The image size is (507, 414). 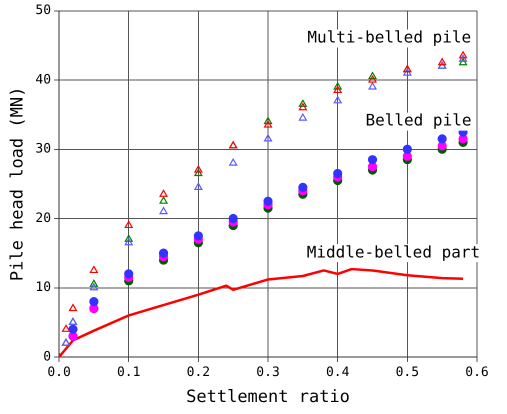 I want to click on y-tick-label: 10, so click(x=43, y=288).